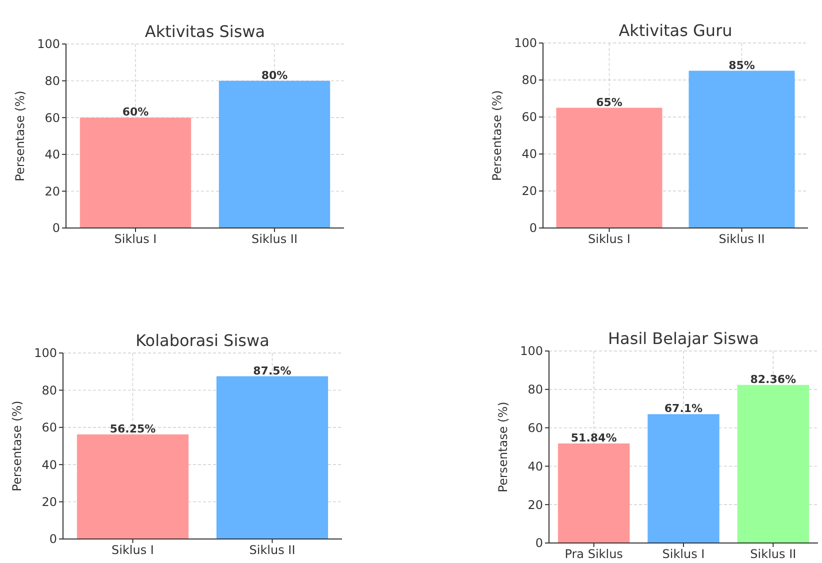 The height and width of the screenshot is (563, 822). Describe the element at coordinates (773, 379) in the screenshot. I see `data-label: 82.36%` at that location.